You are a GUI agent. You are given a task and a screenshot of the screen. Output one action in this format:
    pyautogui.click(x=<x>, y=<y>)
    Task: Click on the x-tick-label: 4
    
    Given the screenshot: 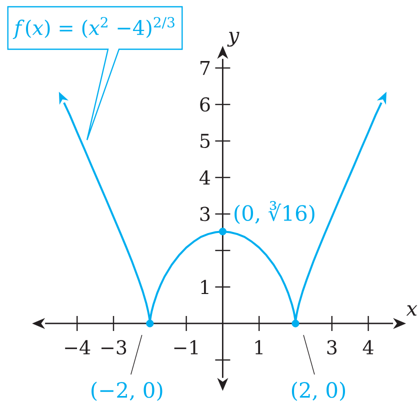 What is the action you would take?
    pyautogui.click(x=368, y=347)
    